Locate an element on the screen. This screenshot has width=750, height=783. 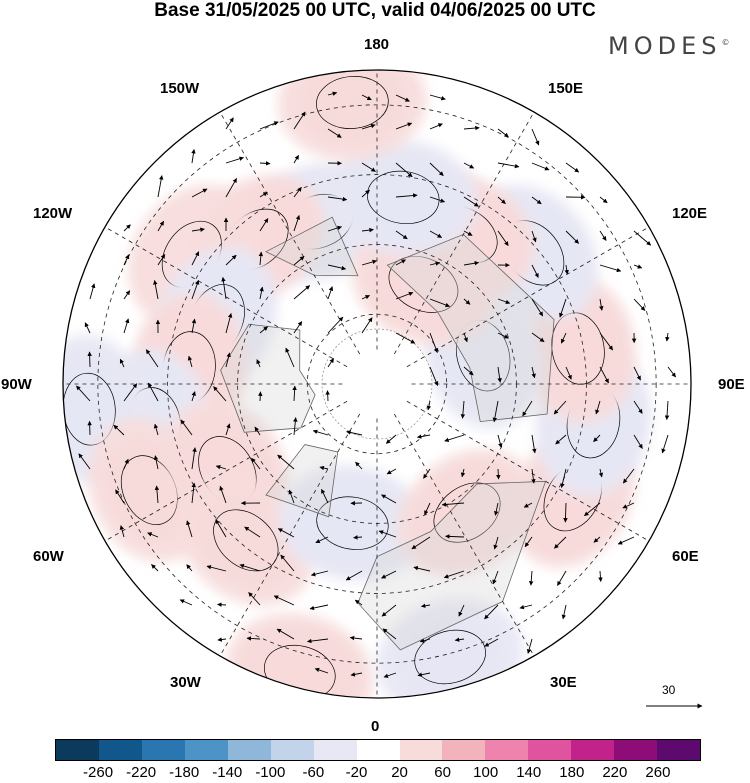
polar-cap is located at coordinates (377, 384).